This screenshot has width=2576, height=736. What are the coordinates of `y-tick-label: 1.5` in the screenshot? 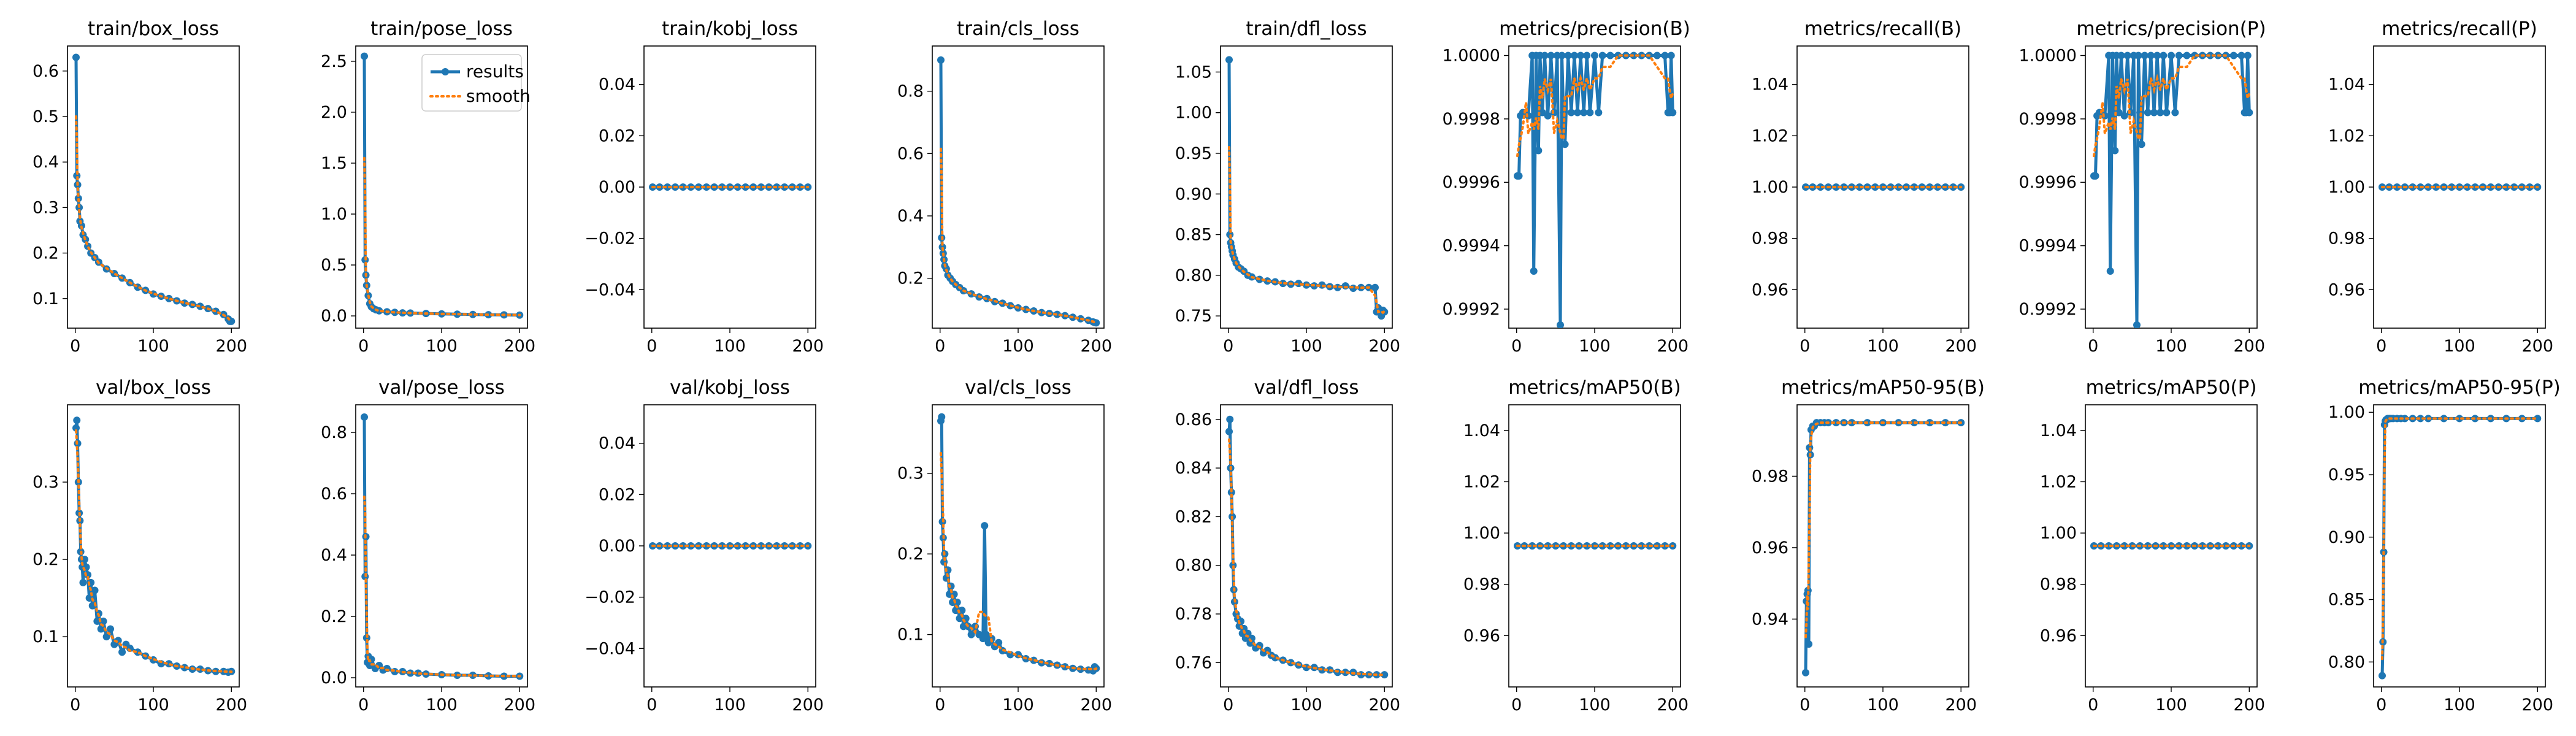 It's located at (334, 163).